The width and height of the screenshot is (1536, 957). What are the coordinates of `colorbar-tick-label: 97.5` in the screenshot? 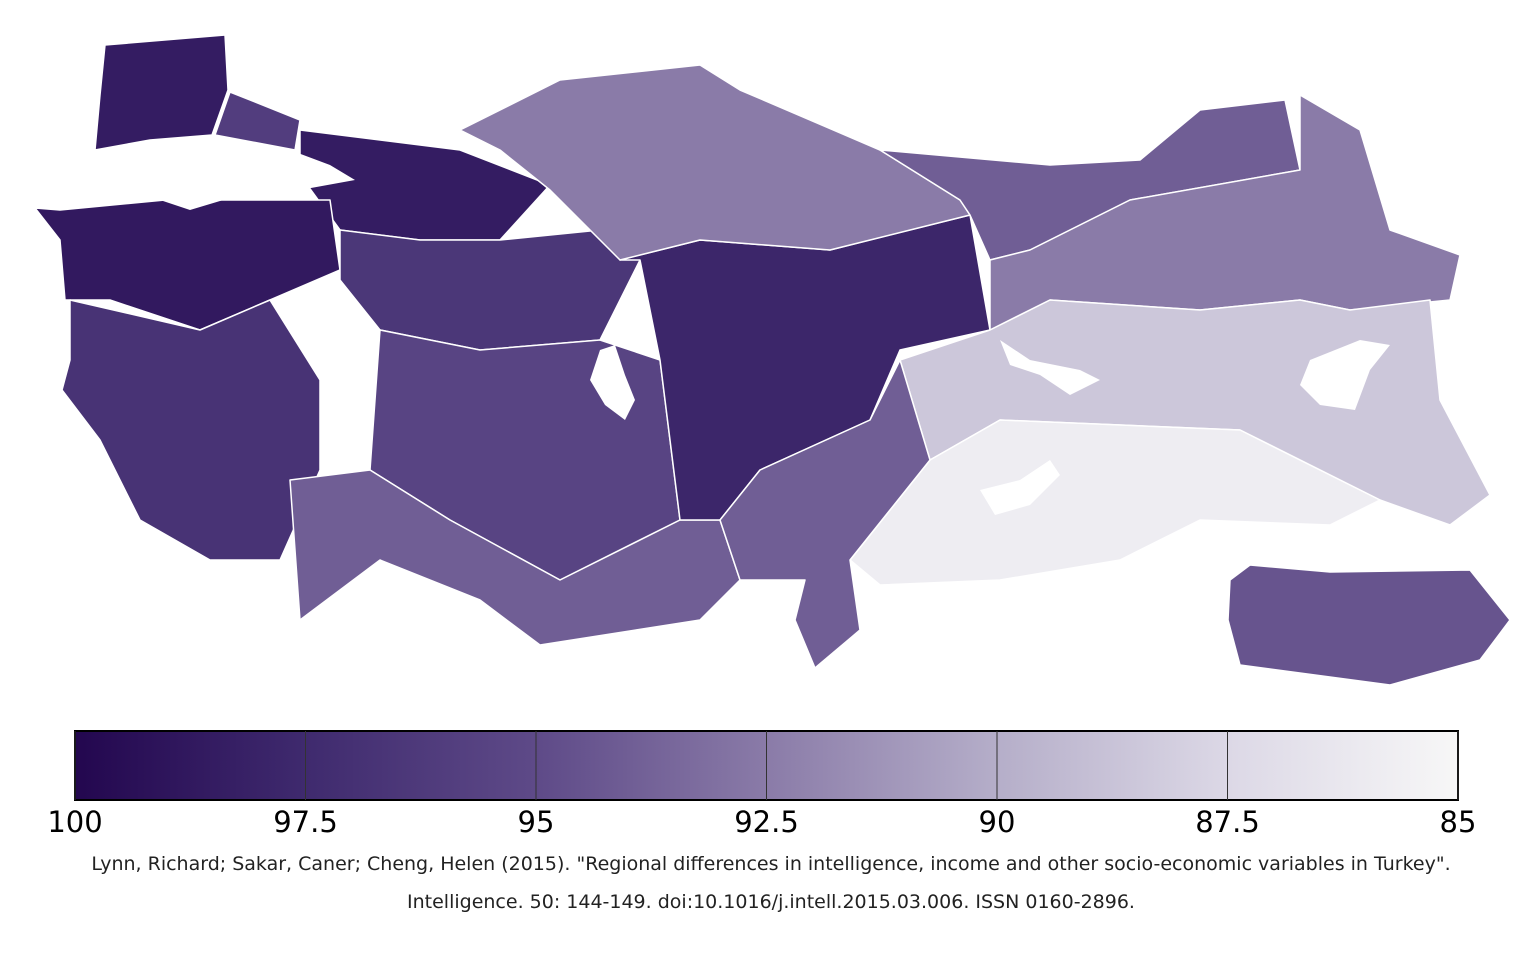 It's located at (305, 822).